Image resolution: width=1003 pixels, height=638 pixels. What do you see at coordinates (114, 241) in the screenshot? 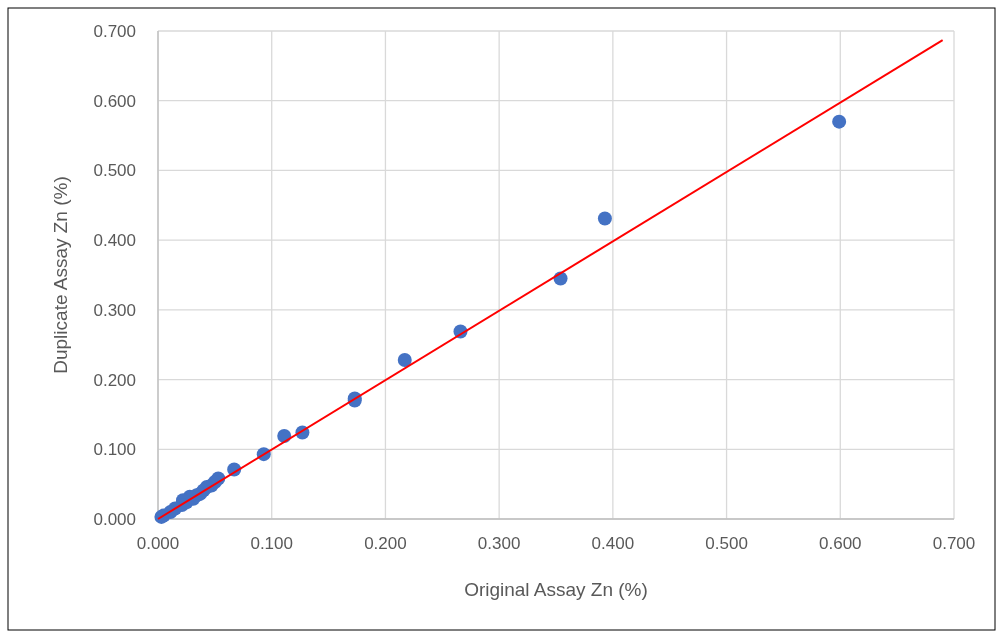
I see `y-tick-label: 0.400` at bounding box center [114, 241].